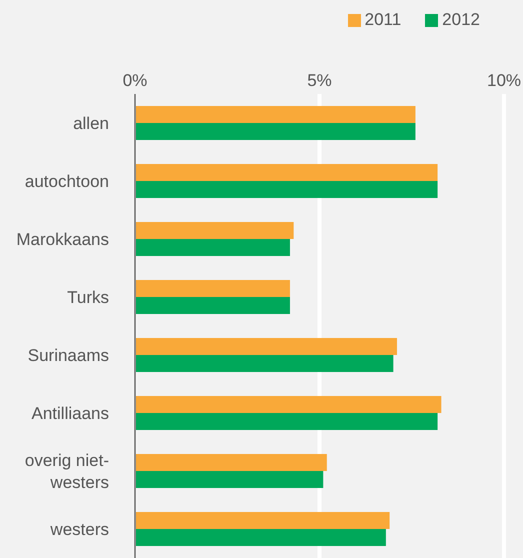 This screenshot has width=523, height=558. Describe the element at coordinates (135, 80) in the screenshot. I see `x-tick-label: 0%` at that location.